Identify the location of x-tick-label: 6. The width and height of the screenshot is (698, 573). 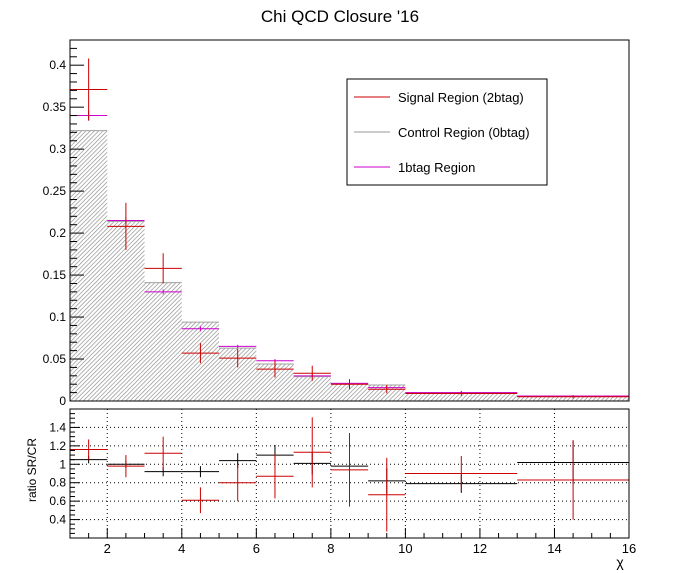
(256, 548).